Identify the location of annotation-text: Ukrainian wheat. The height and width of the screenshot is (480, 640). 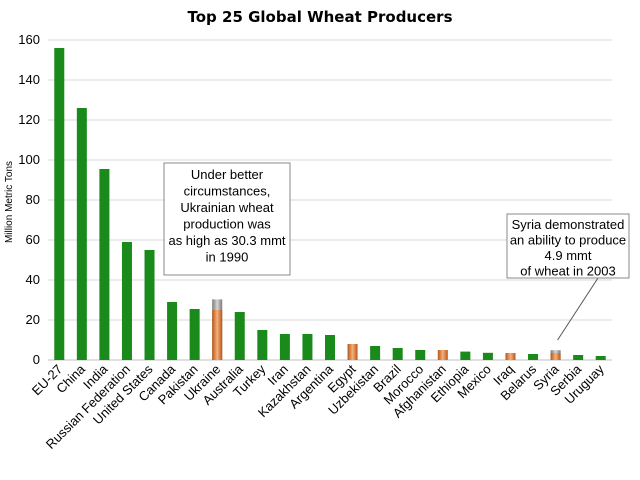
(227, 207).